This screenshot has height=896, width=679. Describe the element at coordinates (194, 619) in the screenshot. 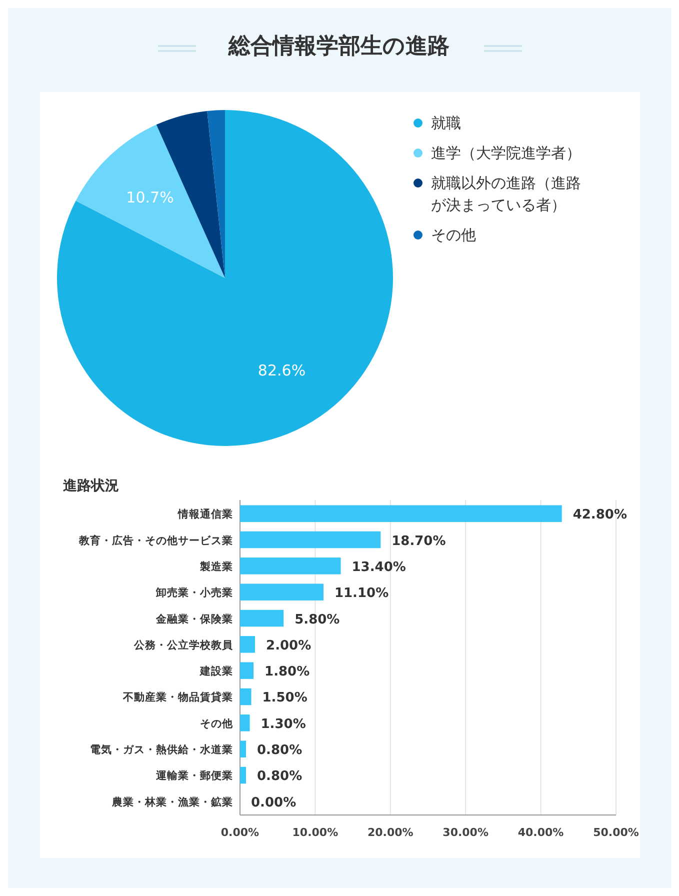

I see `y-tick-label: 金融業・保険業` at that location.